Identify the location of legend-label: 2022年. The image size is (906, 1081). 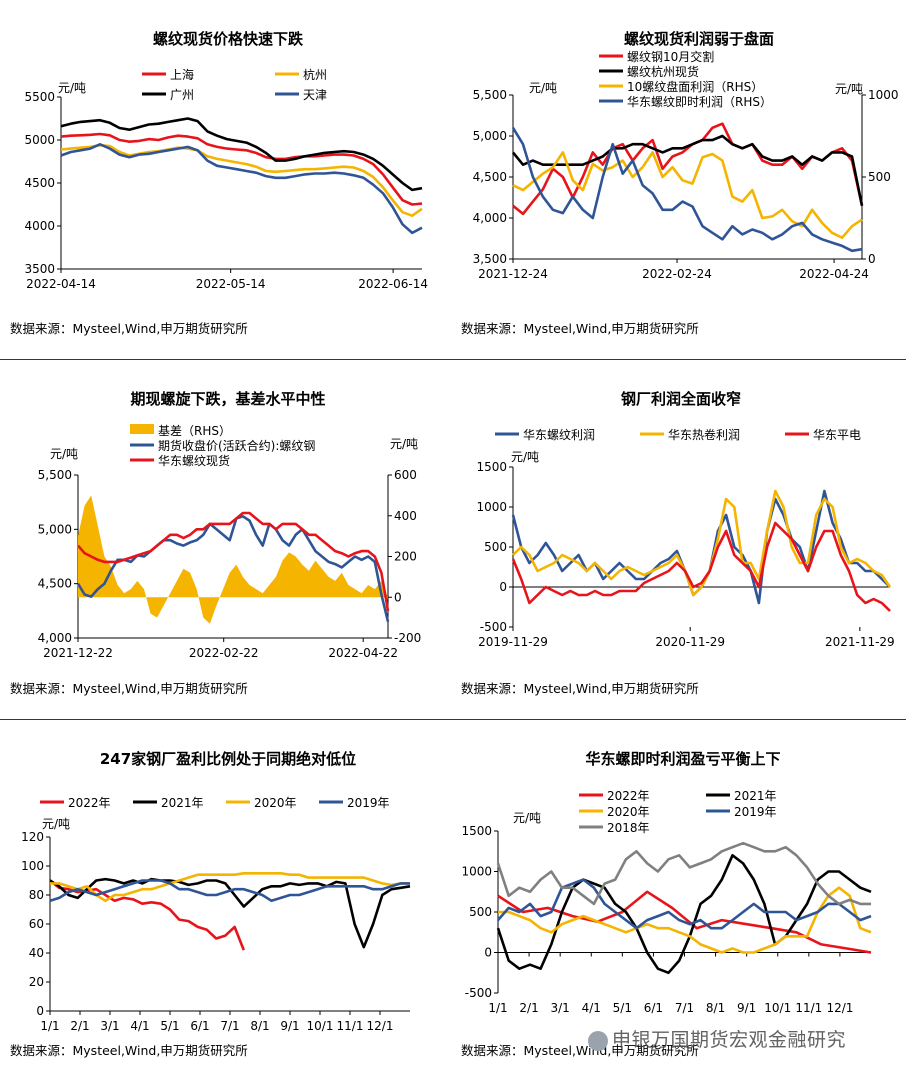
(628, 796).